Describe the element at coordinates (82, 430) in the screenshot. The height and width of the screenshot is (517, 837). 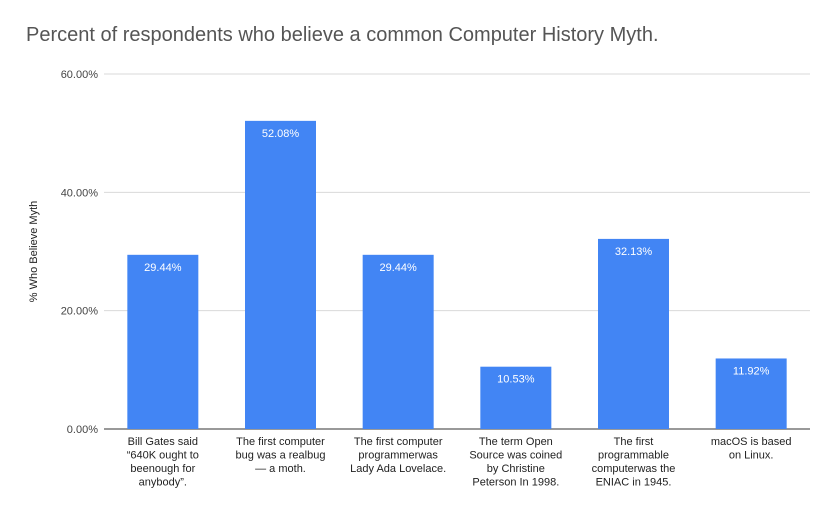
I see `y-tick-label: 0.00%` at that location.